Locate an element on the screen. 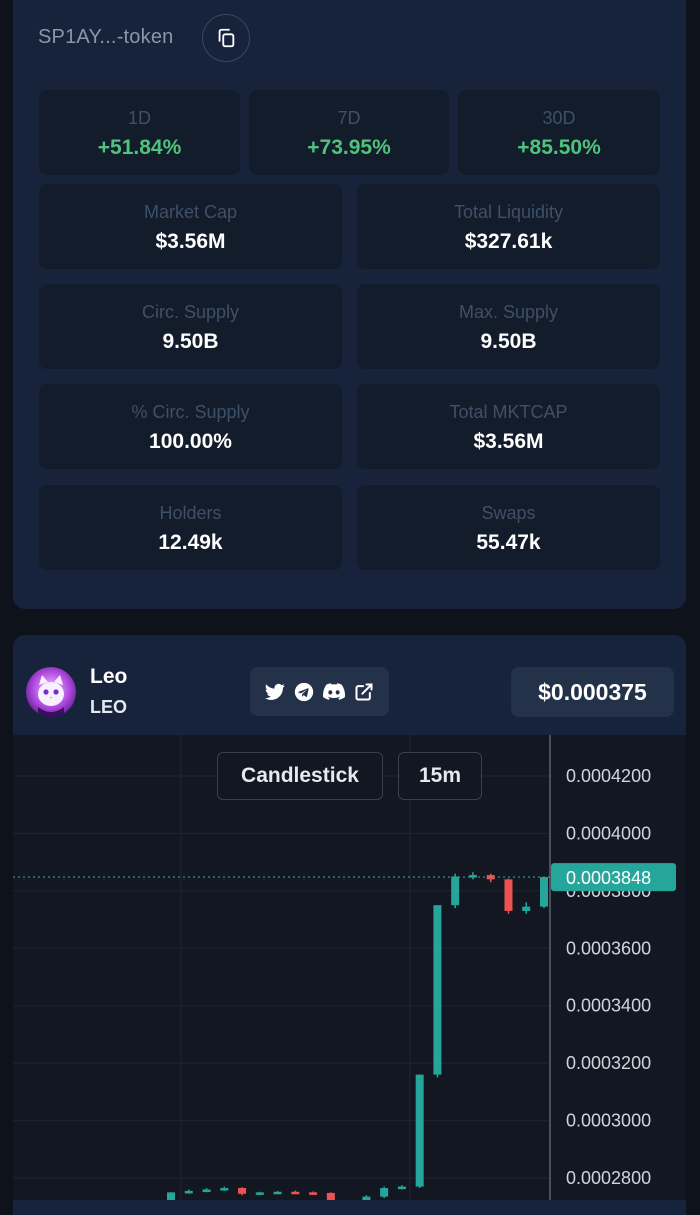 This screenshot has height=1215, width=700. y-tick-label: 0.0003200 is located at coordinates (608, 1063).